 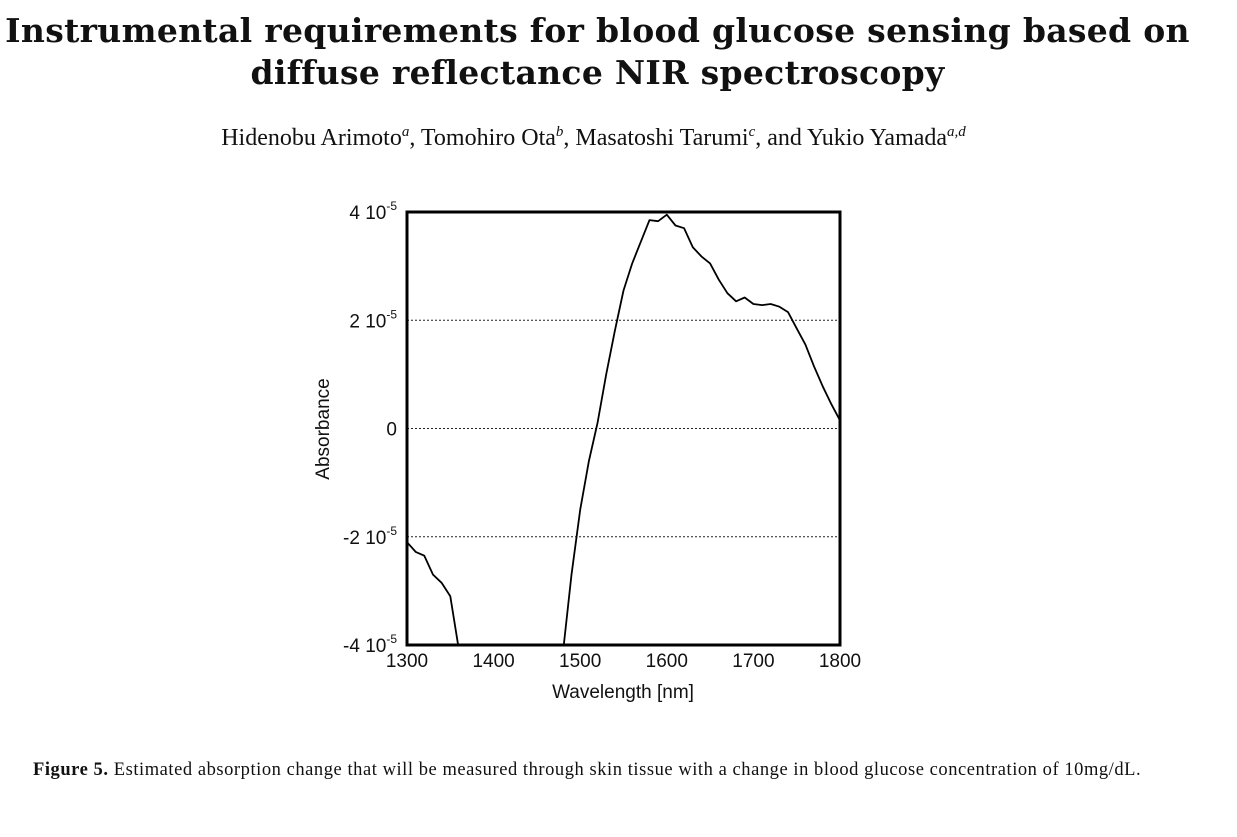 What do you see at coordinates (364, 646) in the screenshot?
I see `y-tick-mantissa: -4 10` at bounding box center [364, 646].